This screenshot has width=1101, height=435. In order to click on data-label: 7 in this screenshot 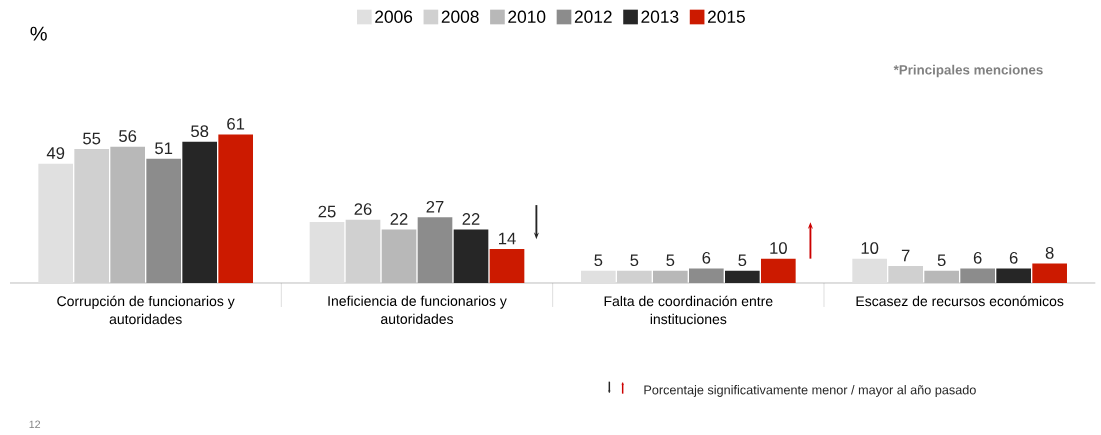, I will do `click(905, 255)`.